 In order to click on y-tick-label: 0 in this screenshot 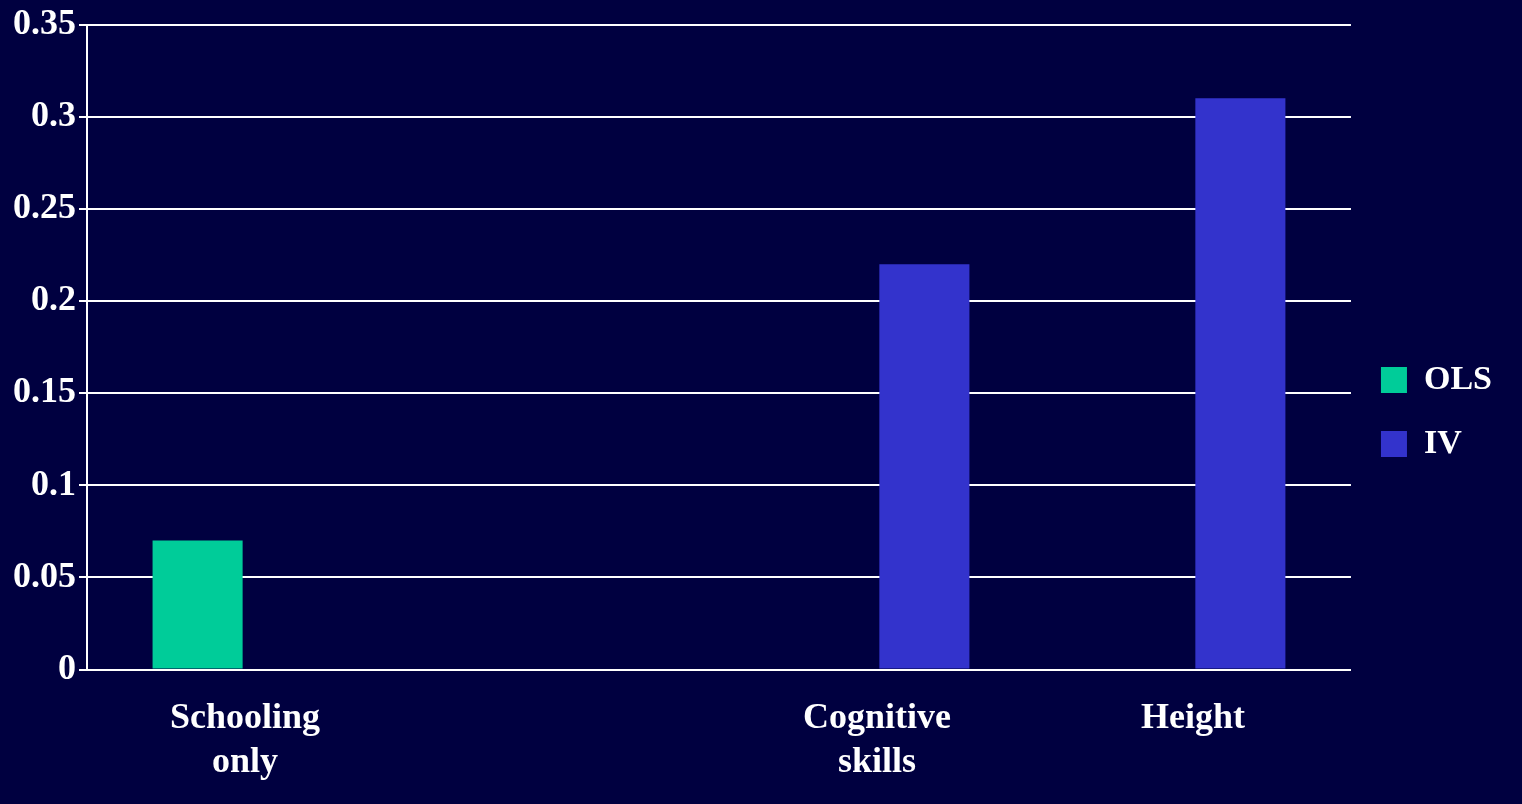, I will do `click(67, 666)`.